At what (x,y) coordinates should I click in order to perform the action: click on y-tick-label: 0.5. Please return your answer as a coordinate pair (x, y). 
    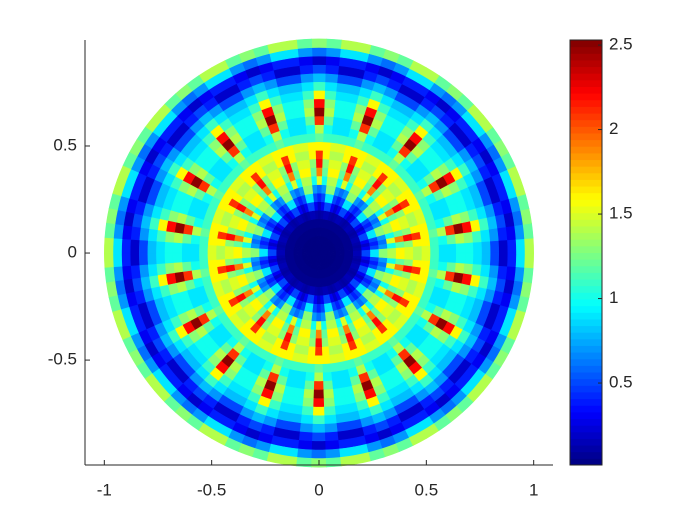
    Looking at the image, I should click on (65, 144).